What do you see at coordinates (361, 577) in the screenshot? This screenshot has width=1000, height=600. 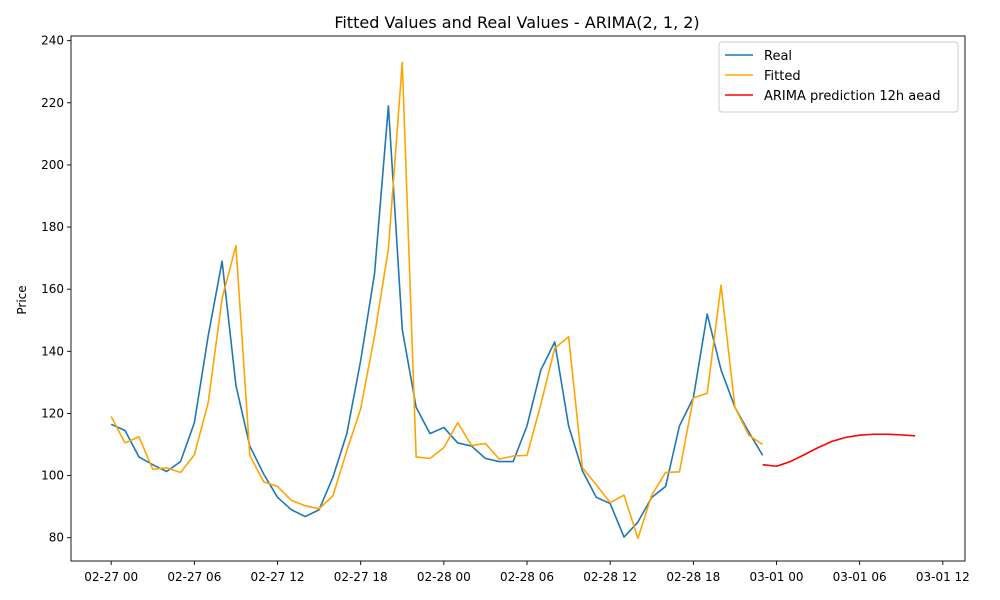 I see `x-tick-label: 02-27 18` at bounding box center [361, 577].